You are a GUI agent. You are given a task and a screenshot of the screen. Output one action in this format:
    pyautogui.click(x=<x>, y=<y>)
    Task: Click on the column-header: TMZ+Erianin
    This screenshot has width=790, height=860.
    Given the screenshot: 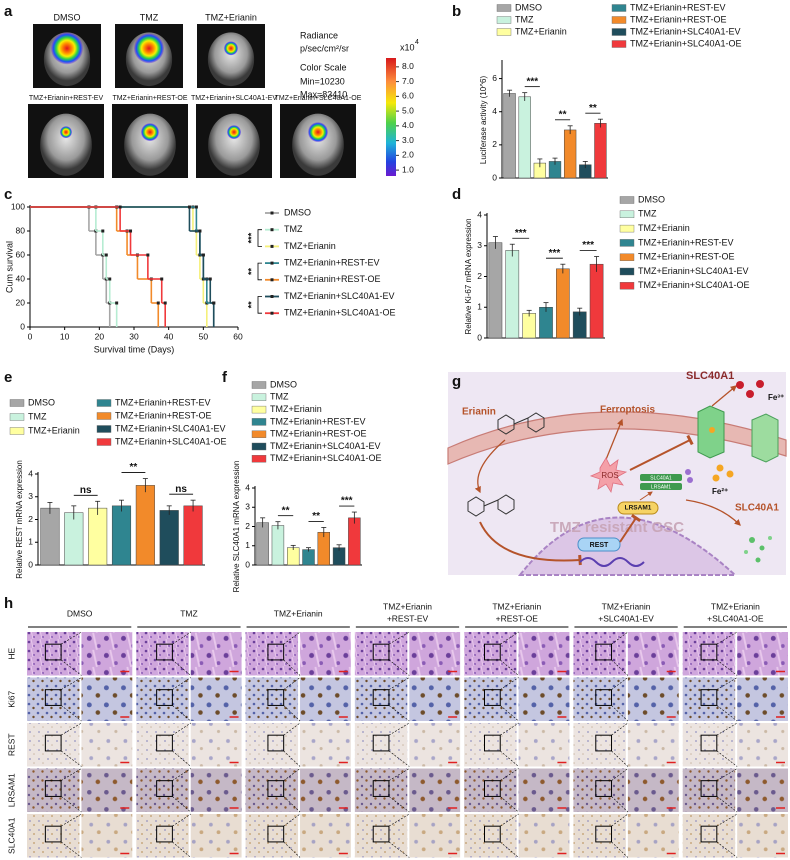 What is the action you would take?
    pyautogui.click(x=298, y=613)
    